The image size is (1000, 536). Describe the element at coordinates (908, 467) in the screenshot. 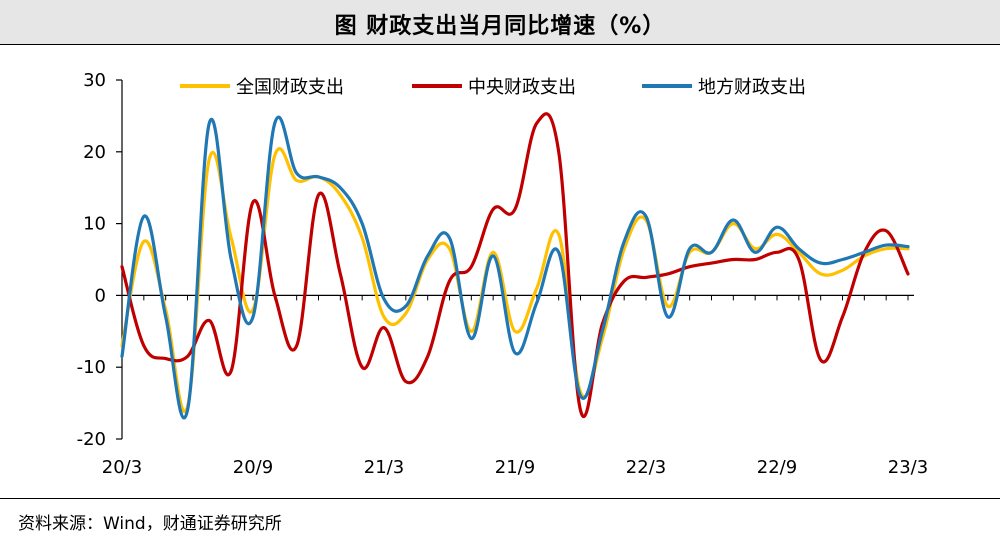

I see `x-tick-label: 23/3` at that location.